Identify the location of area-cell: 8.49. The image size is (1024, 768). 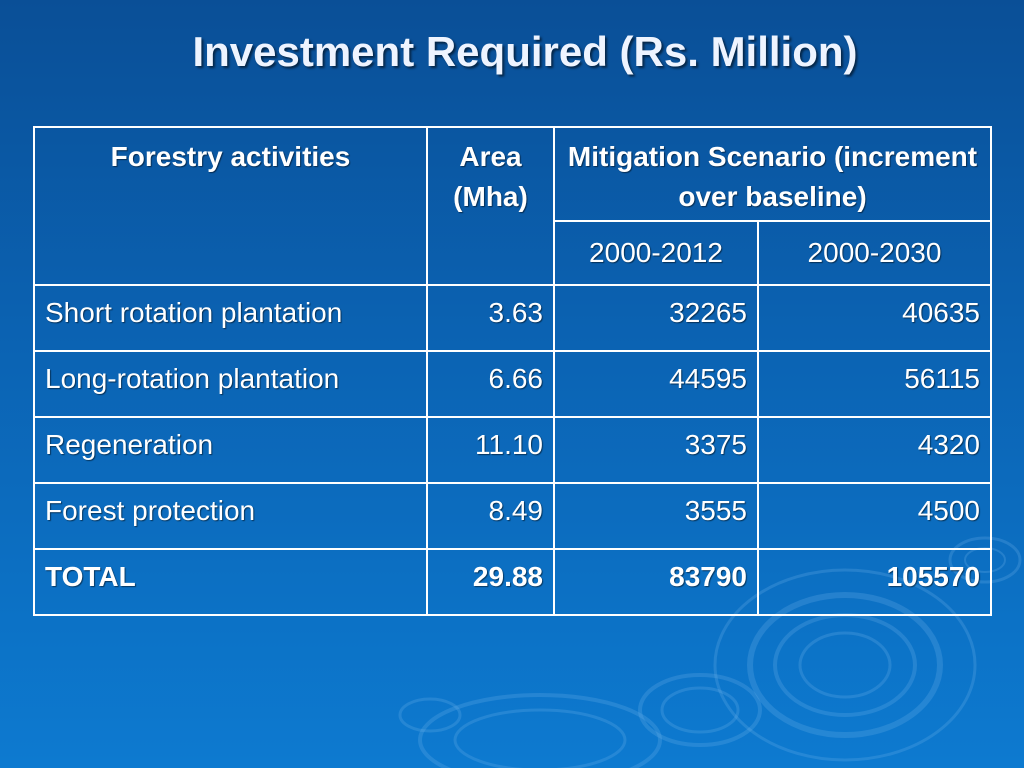
(490, 516).